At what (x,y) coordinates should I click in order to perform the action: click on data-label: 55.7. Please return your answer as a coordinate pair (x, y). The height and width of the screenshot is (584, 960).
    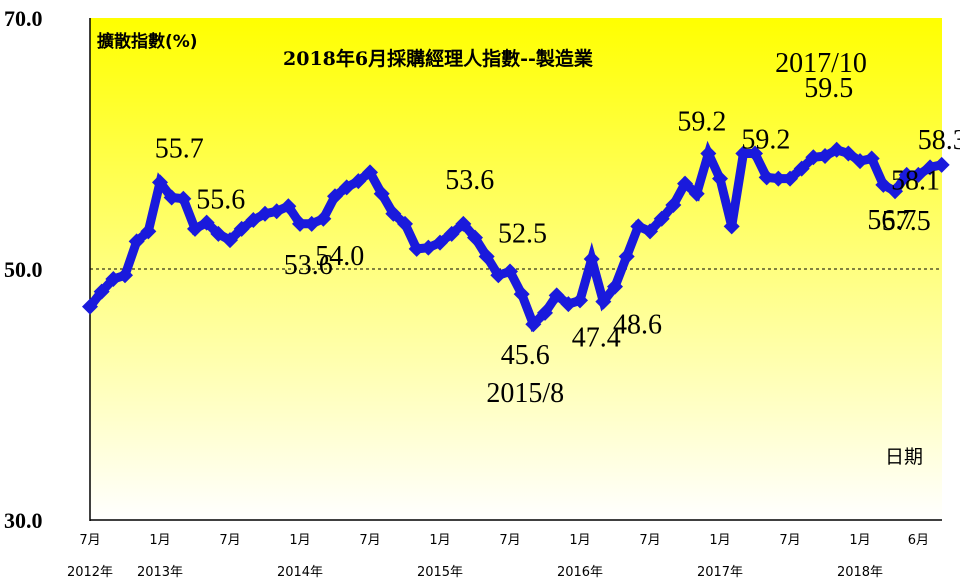
    Looking at the image, I should click on (179, 149).